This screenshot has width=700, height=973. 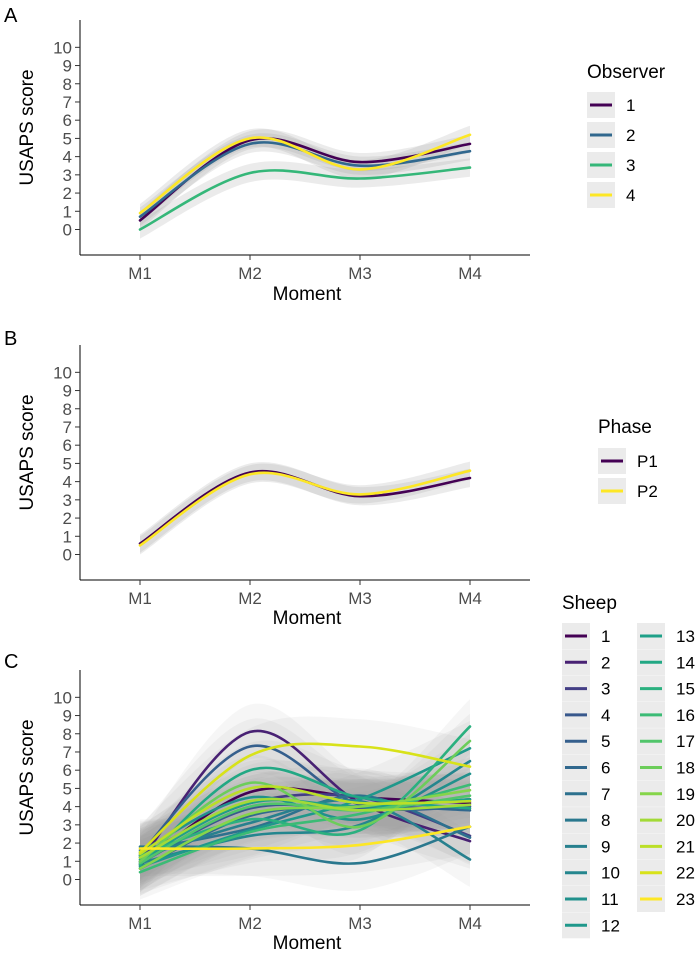 I want to click on panel-letter: C, so click(x=11, y=662).